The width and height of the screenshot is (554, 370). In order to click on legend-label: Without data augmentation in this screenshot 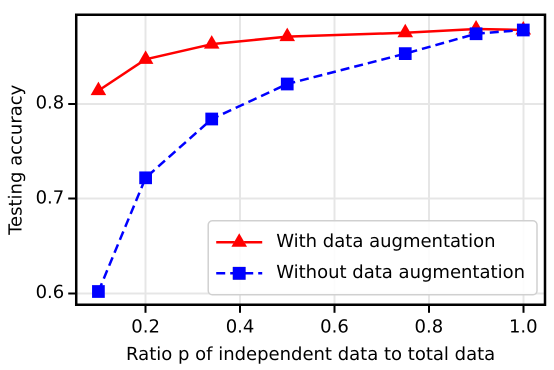, I will do `click(401, 272)`.